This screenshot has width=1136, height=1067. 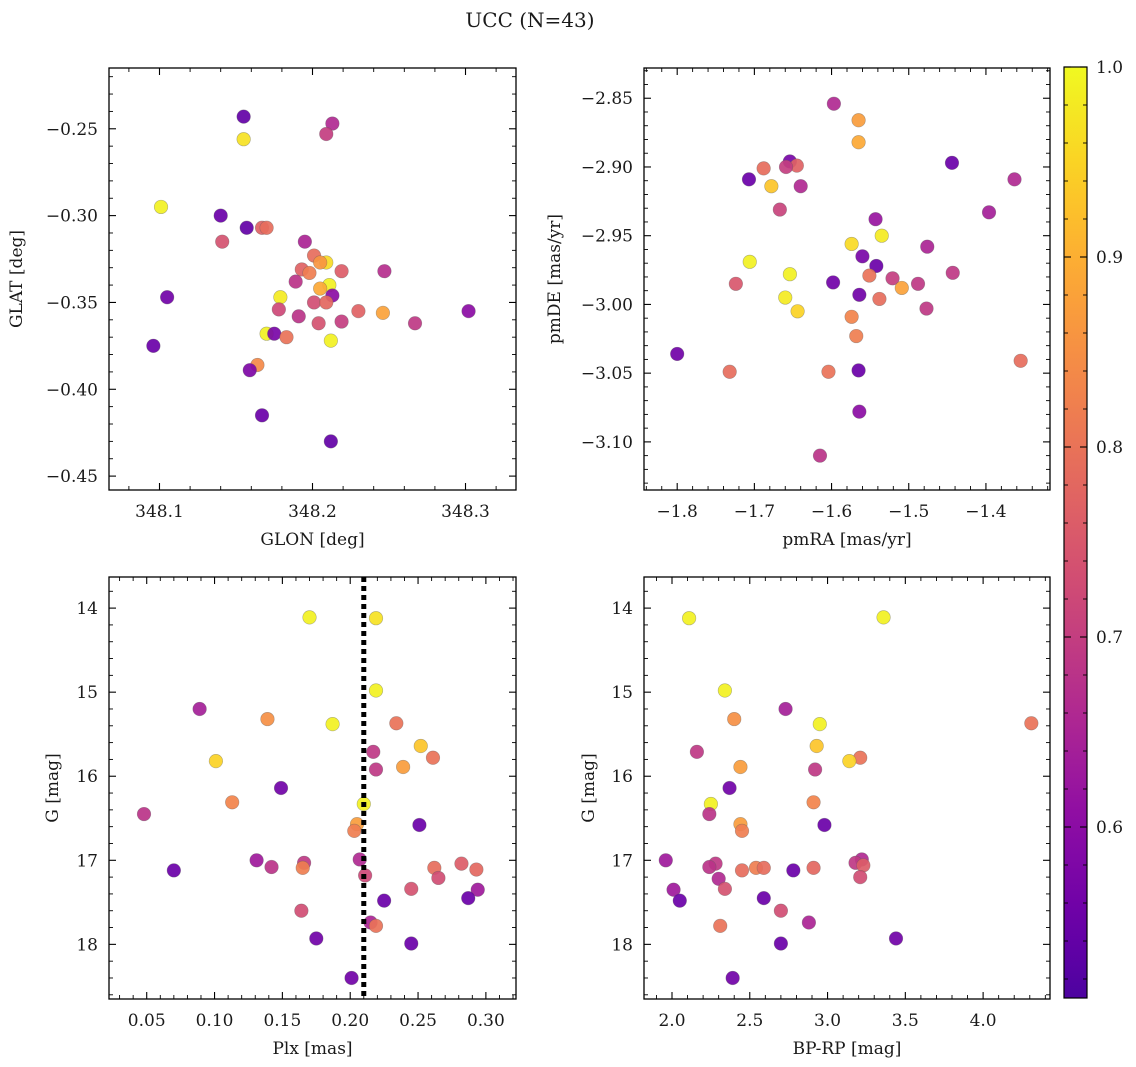 I want to click on colorbar: 0.6 0.7 0.8 0.9 1.0, so click(x=1093, y=528).